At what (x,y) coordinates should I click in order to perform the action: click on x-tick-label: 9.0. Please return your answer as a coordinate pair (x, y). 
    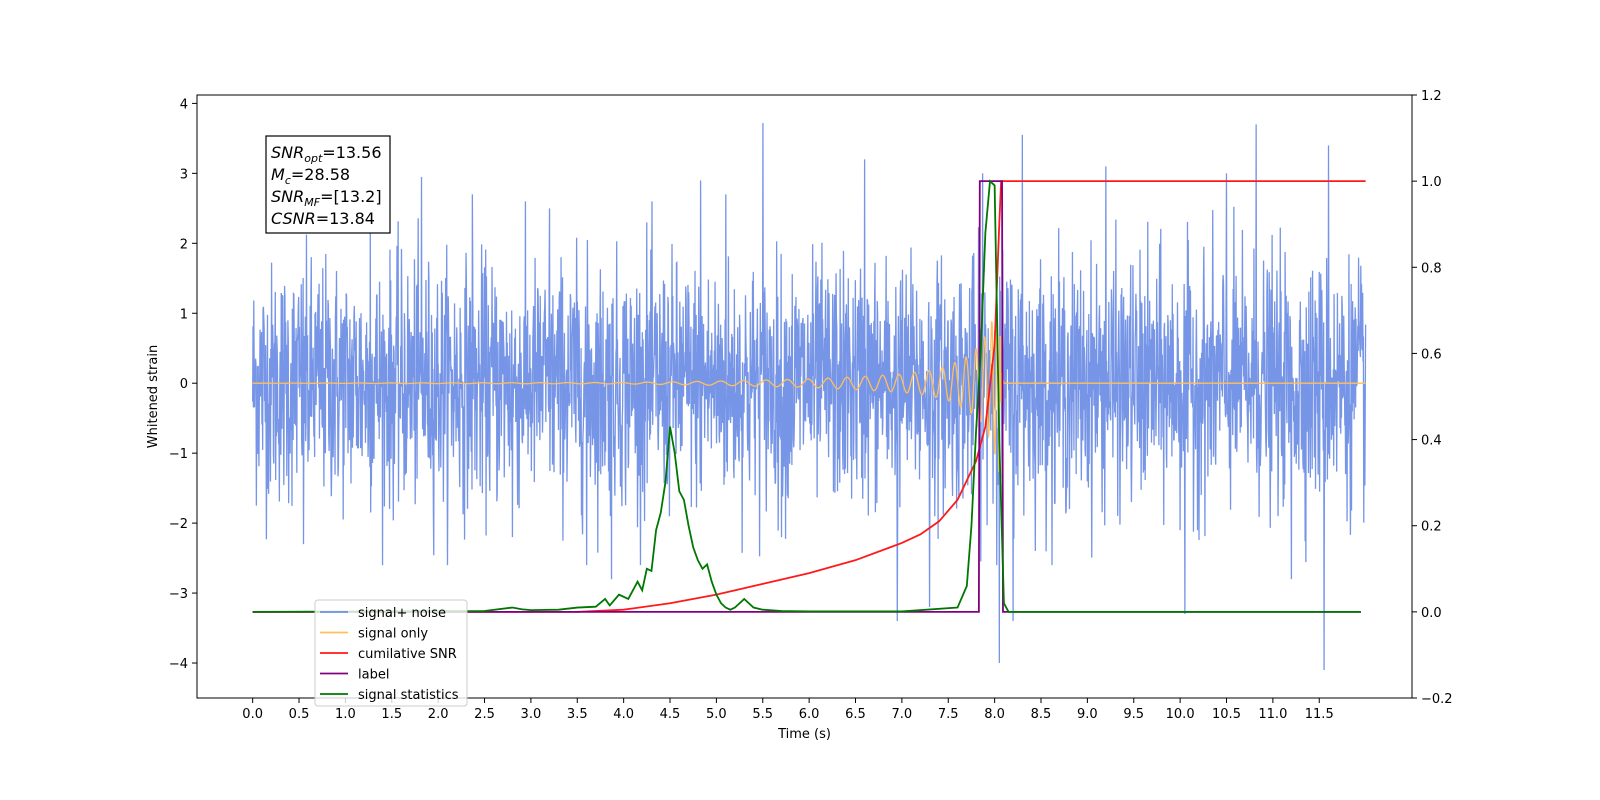
    Looking at the image, I should click on (1087, 714).